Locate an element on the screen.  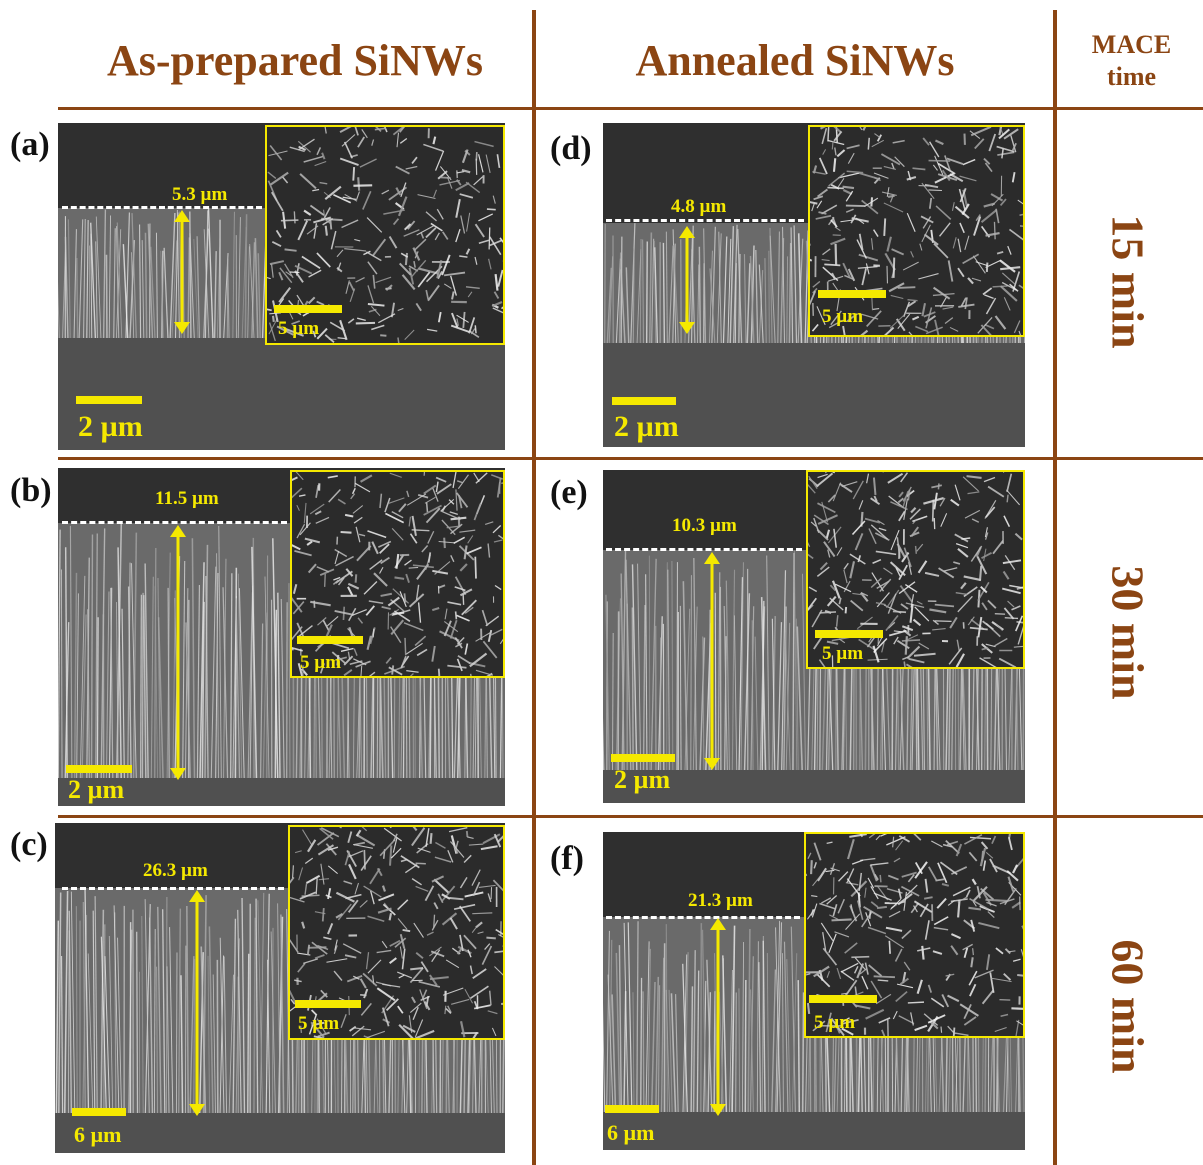
panel-label-c: (c) is located at coordinates (29, 844).